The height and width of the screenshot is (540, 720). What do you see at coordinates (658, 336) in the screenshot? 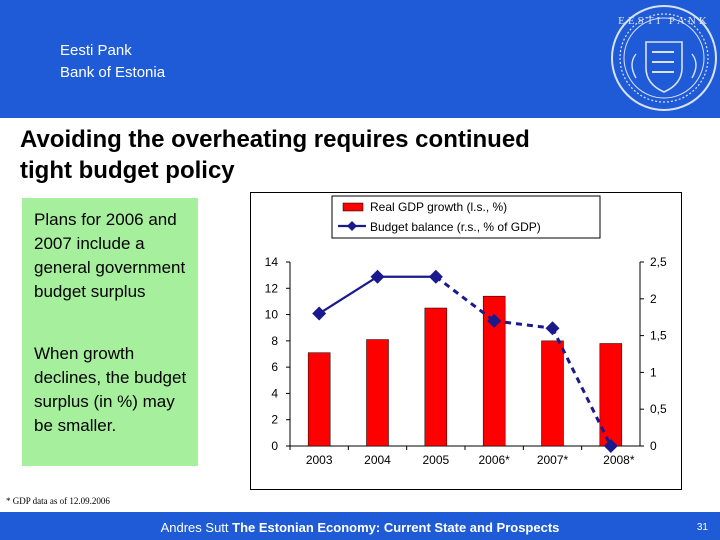
I see `right-axis-tick-label: 1,5` at bounding box center [658, 336].